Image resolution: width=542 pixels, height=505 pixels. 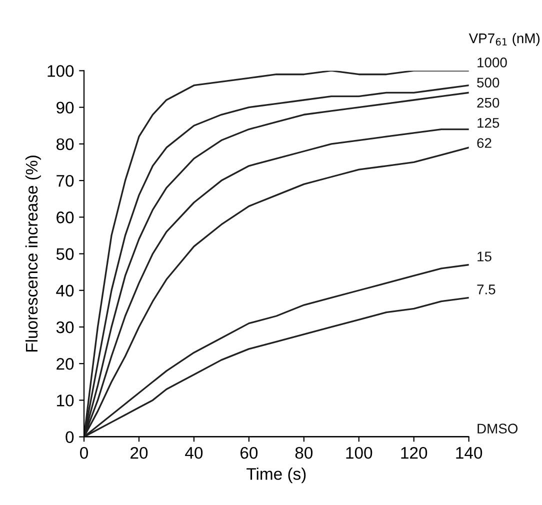 I want to click on x-tick-label: 20, so click(x=139, y=452).